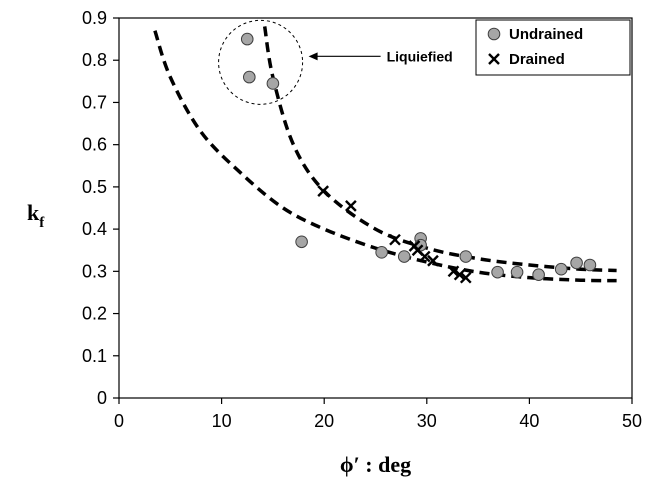 This screenshot has width=654, height=489. Describe the element at coordinates (102, 398) in the screenshot. I see `y-tick-label: 0` at that location.